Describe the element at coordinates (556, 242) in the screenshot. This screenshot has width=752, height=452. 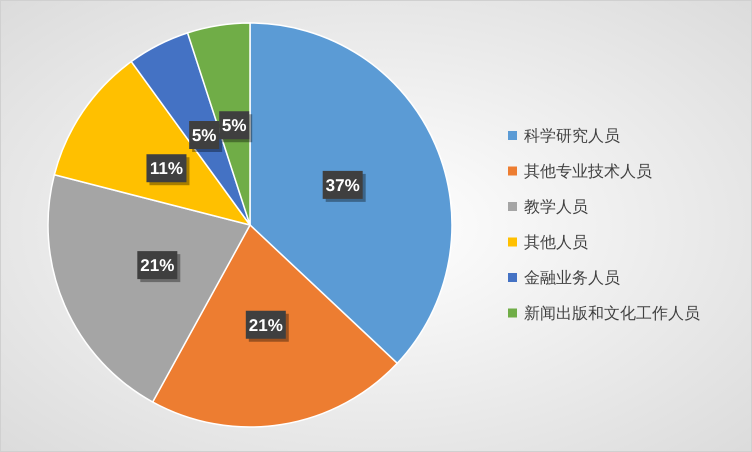
I see `legend-label: 其他人员` at that location.